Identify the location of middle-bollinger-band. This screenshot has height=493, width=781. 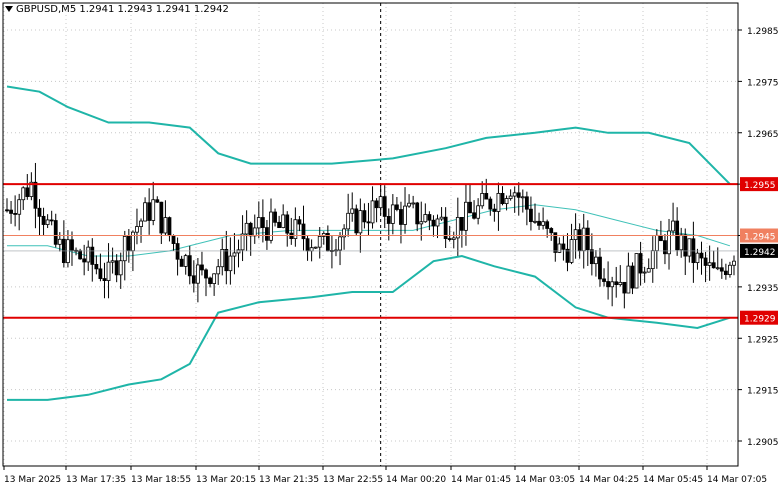
(369, 230).